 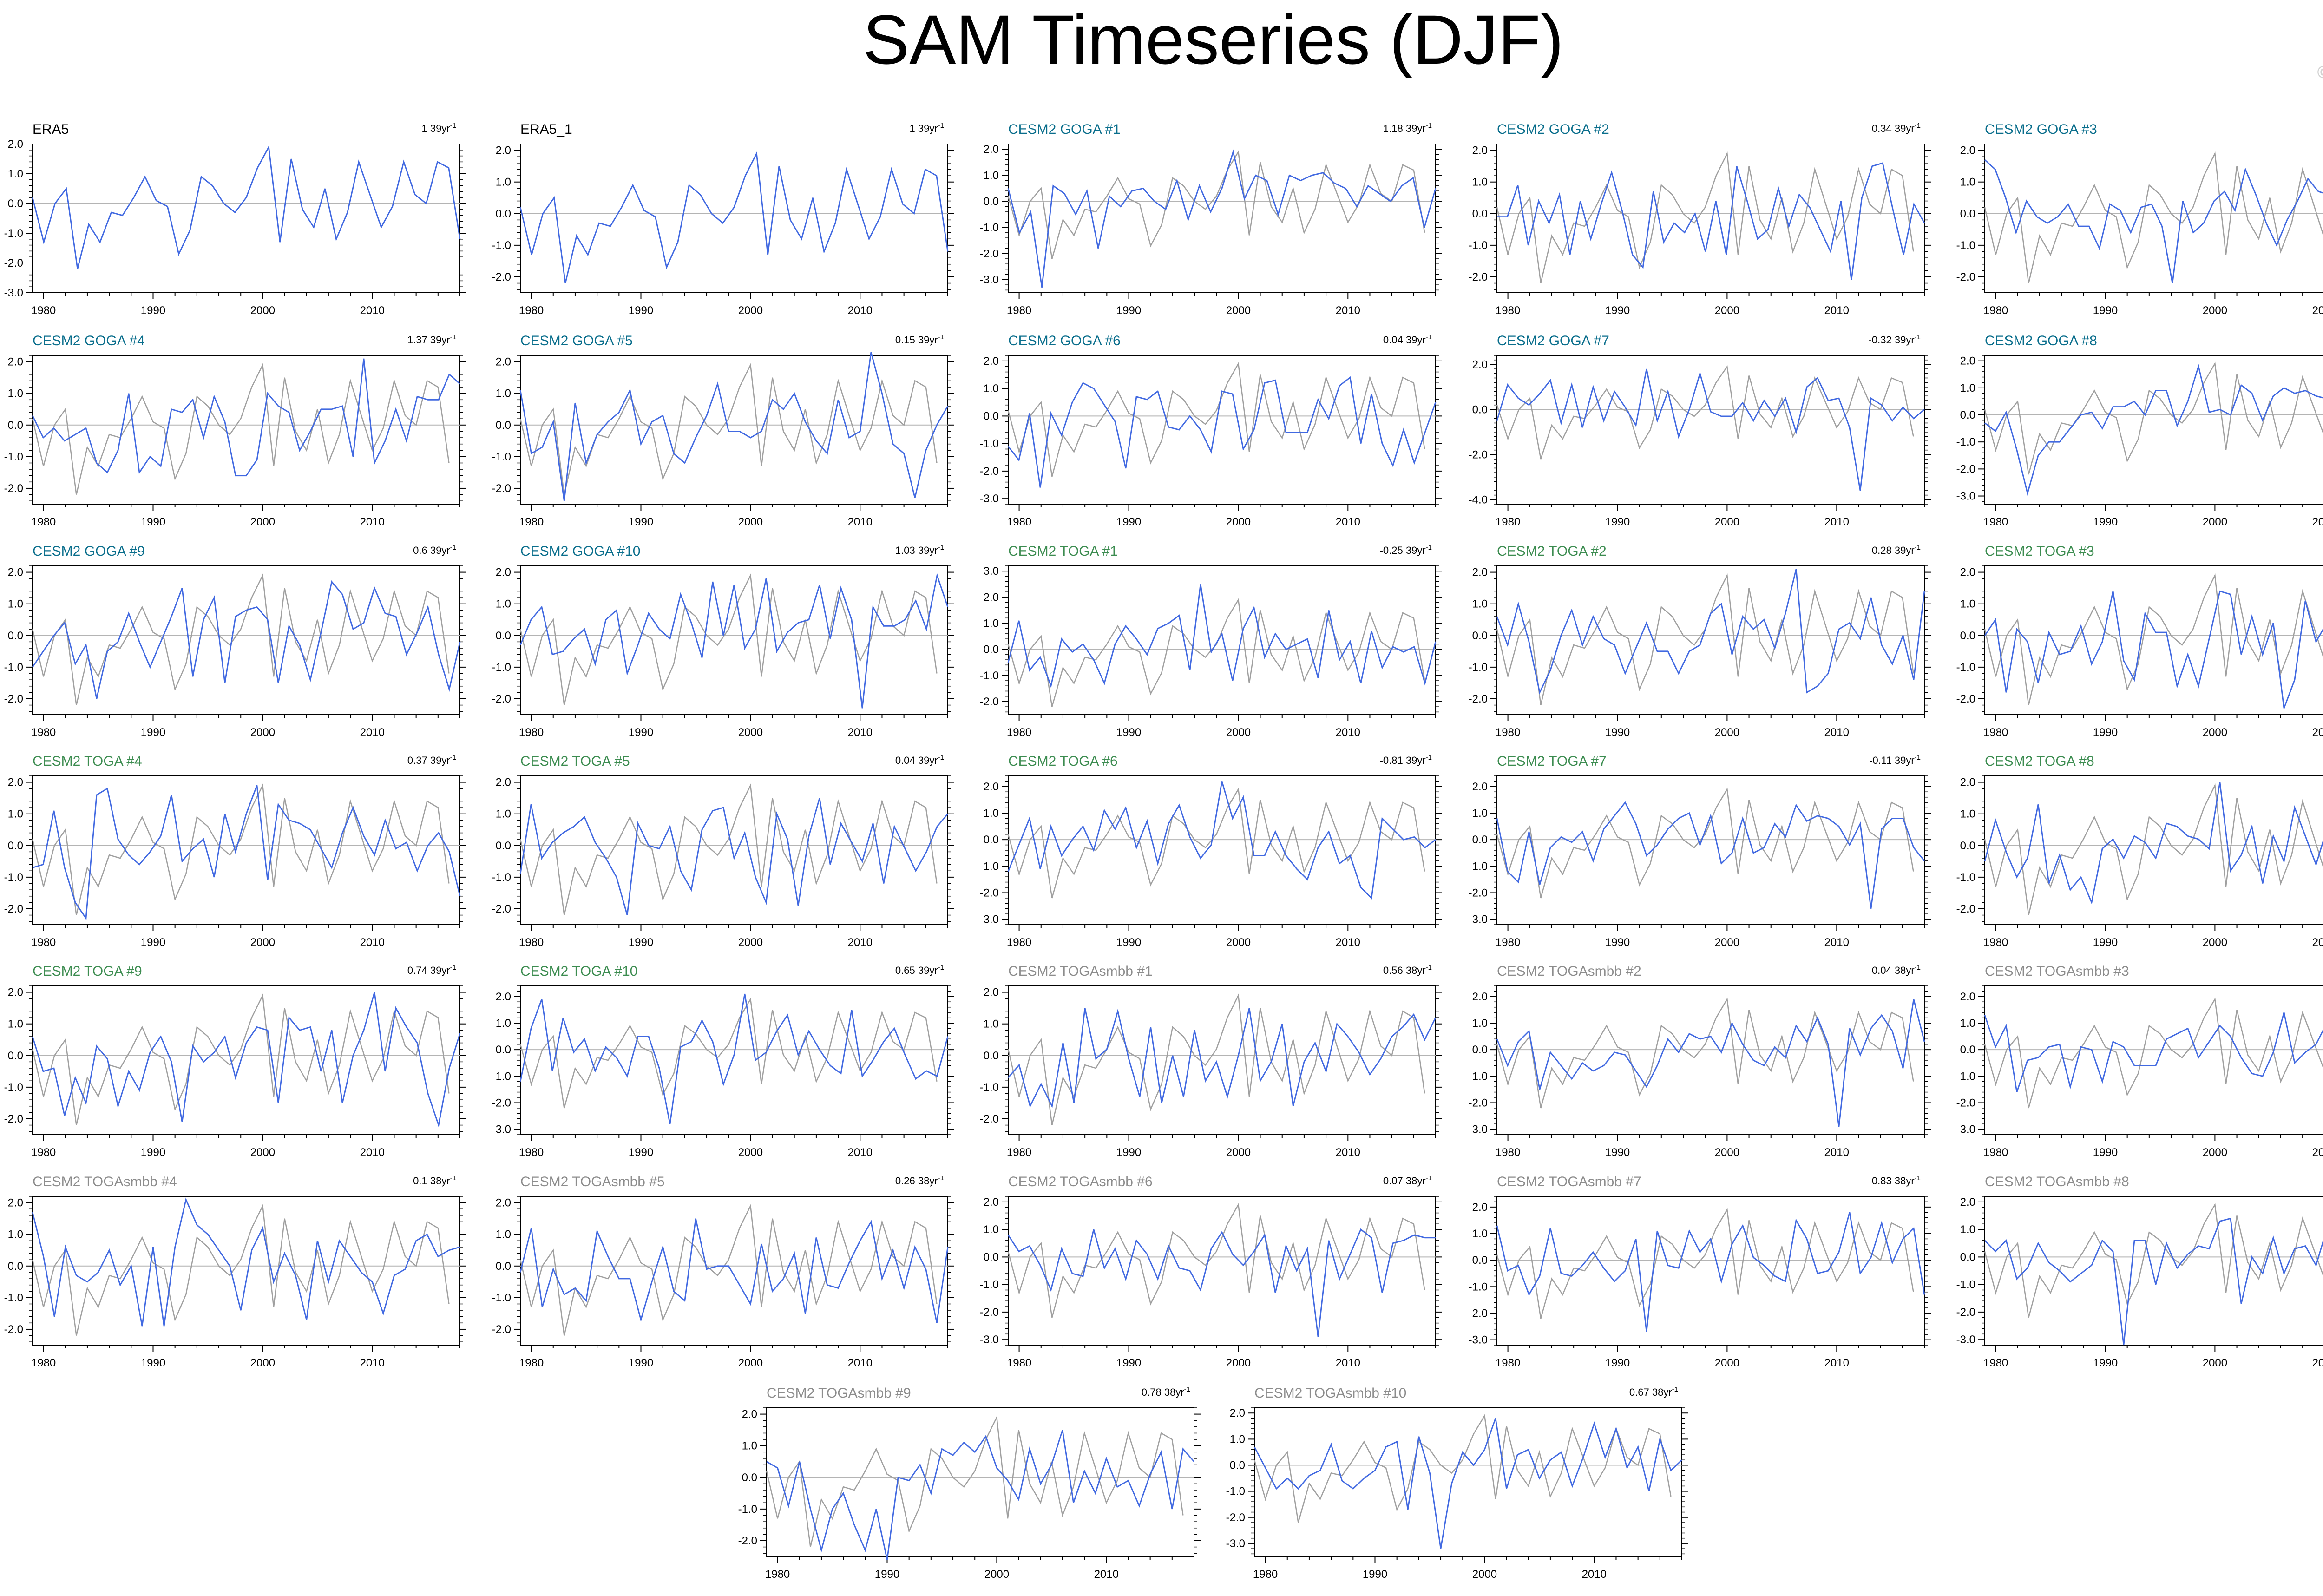 What do you see at coordinates (1552, 551) in the screenshot?
I see `panel-title: CESM2 TOGA #2` at bounding box center [1552, 551].